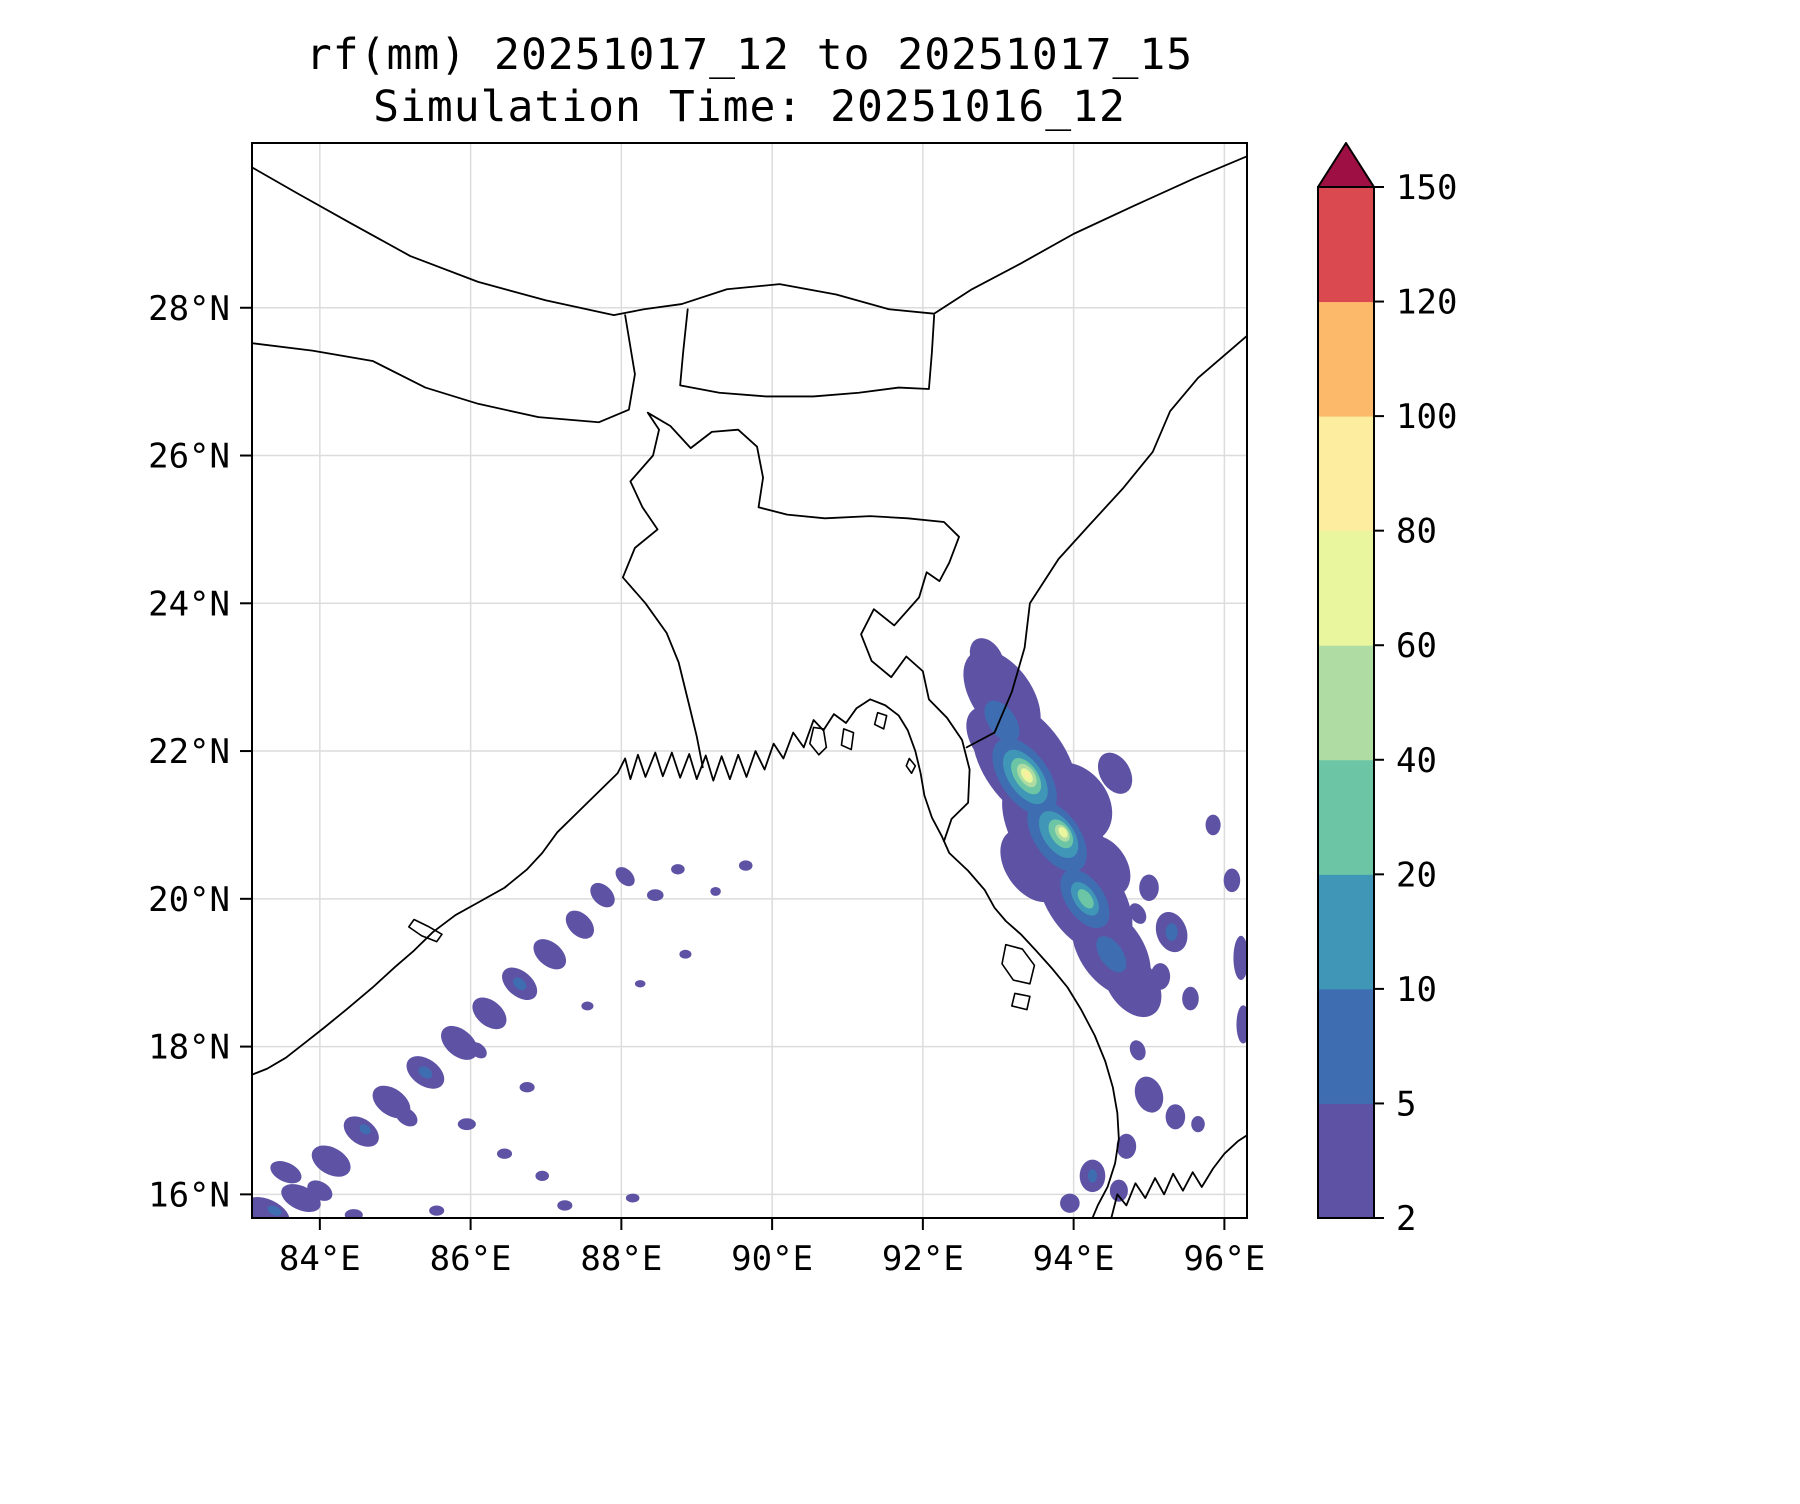  Describe the element at coordinates (621, 1259) in the screenshot. I see `x-tick-label: 88°E` at that location.